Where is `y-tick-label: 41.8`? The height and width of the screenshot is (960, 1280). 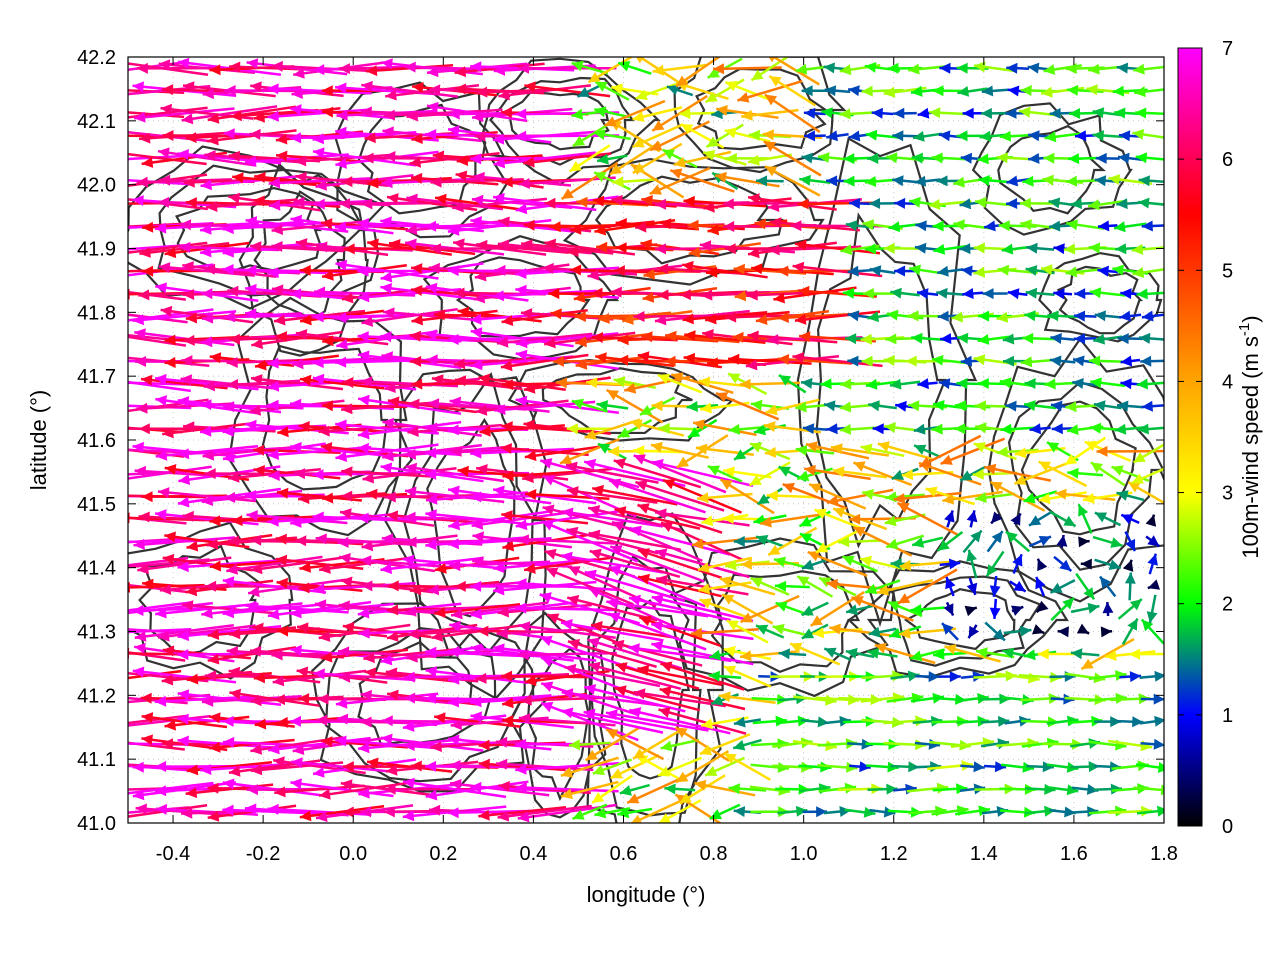 y-tick-label: 41.8 is located at coordinates (96, 313).